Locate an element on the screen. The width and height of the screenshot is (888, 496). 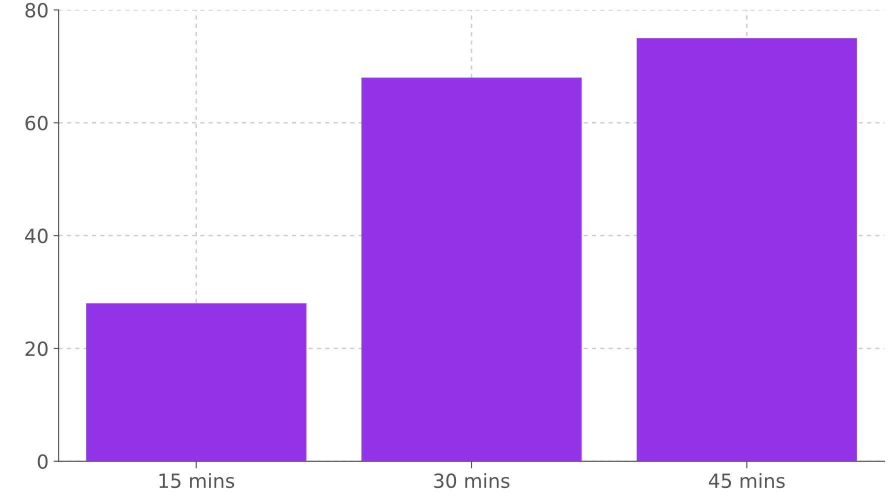
bar is located at coordinates (196, 382).